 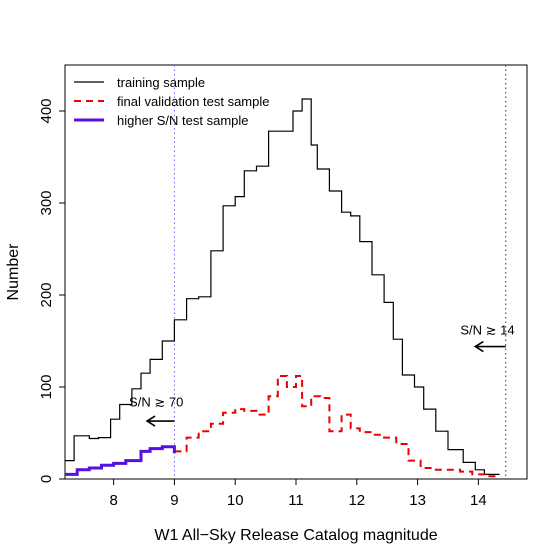 I want to click on y-tick-label: 400, so click(x=46, y=110).